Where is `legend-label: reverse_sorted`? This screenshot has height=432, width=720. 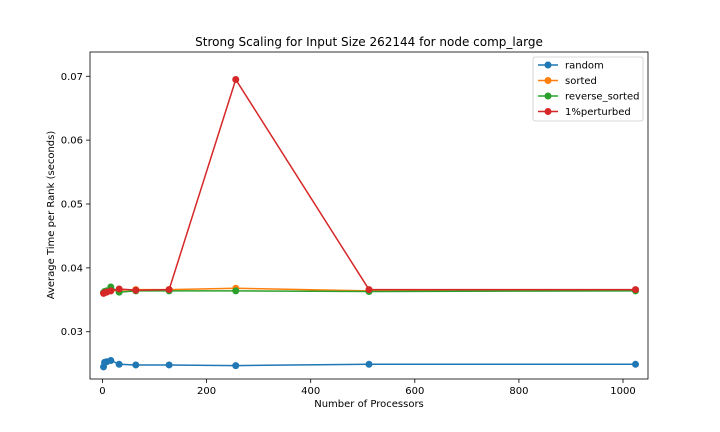
legend-label: reverse_sorted is located at coordinates (602, 97).